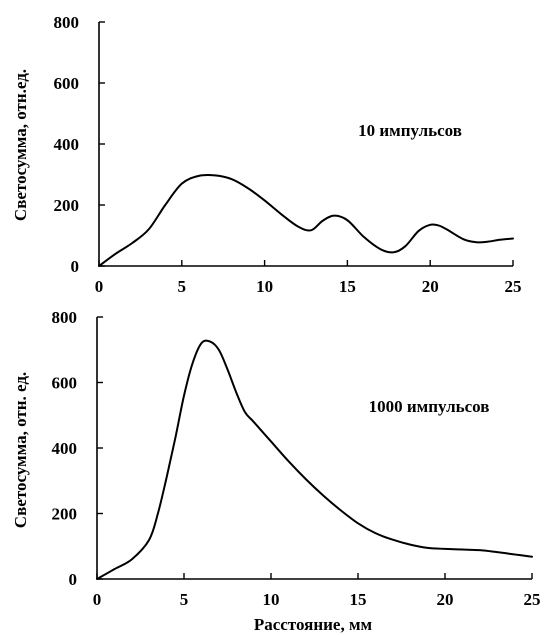 The height and width of the screenshot is (635, 548). Describe the element at coordinates (20, 145) in the screenshot. I see `y-axis-title: Светосумма, отн.ед.` at that location.